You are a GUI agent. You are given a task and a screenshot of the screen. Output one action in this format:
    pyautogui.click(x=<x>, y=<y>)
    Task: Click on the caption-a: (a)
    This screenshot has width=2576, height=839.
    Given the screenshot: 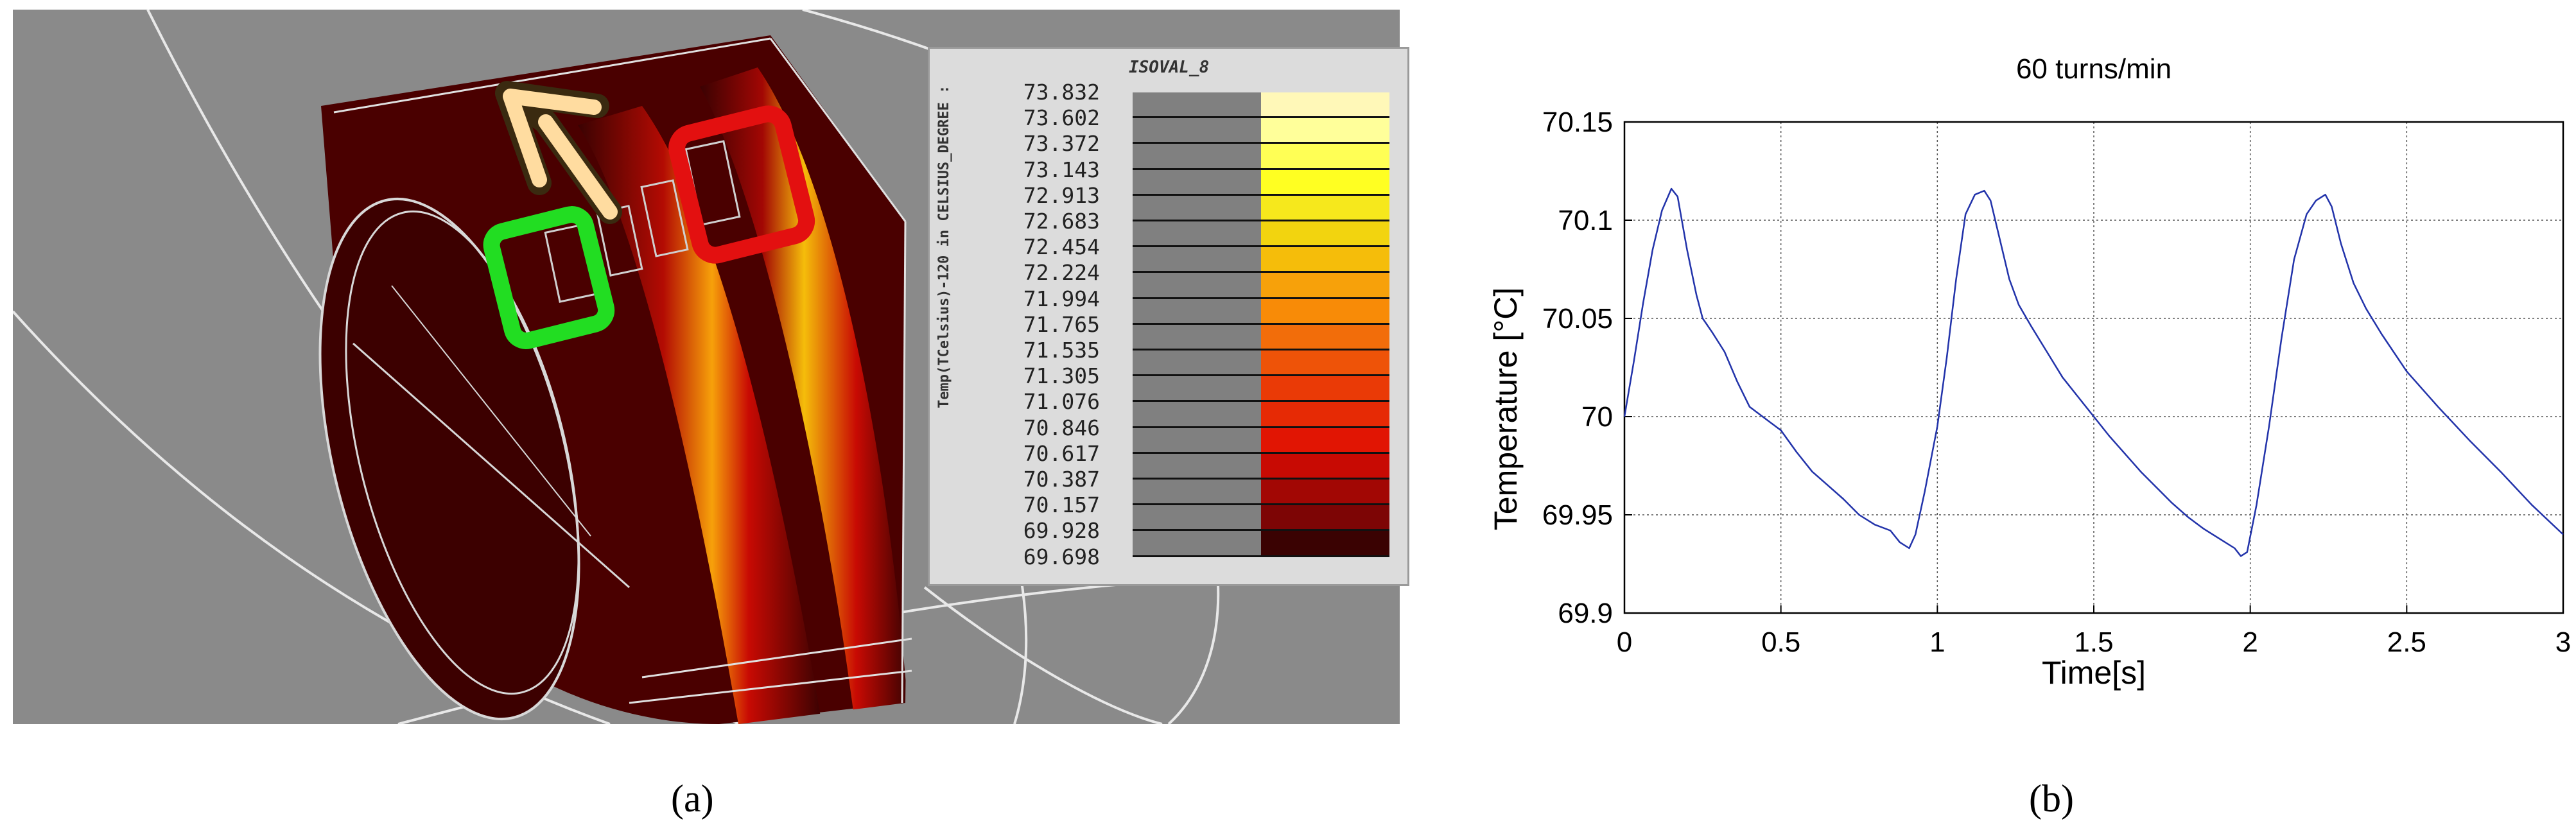 What is the action you would take?
    pyautogui.click(x=692, y=798)
    